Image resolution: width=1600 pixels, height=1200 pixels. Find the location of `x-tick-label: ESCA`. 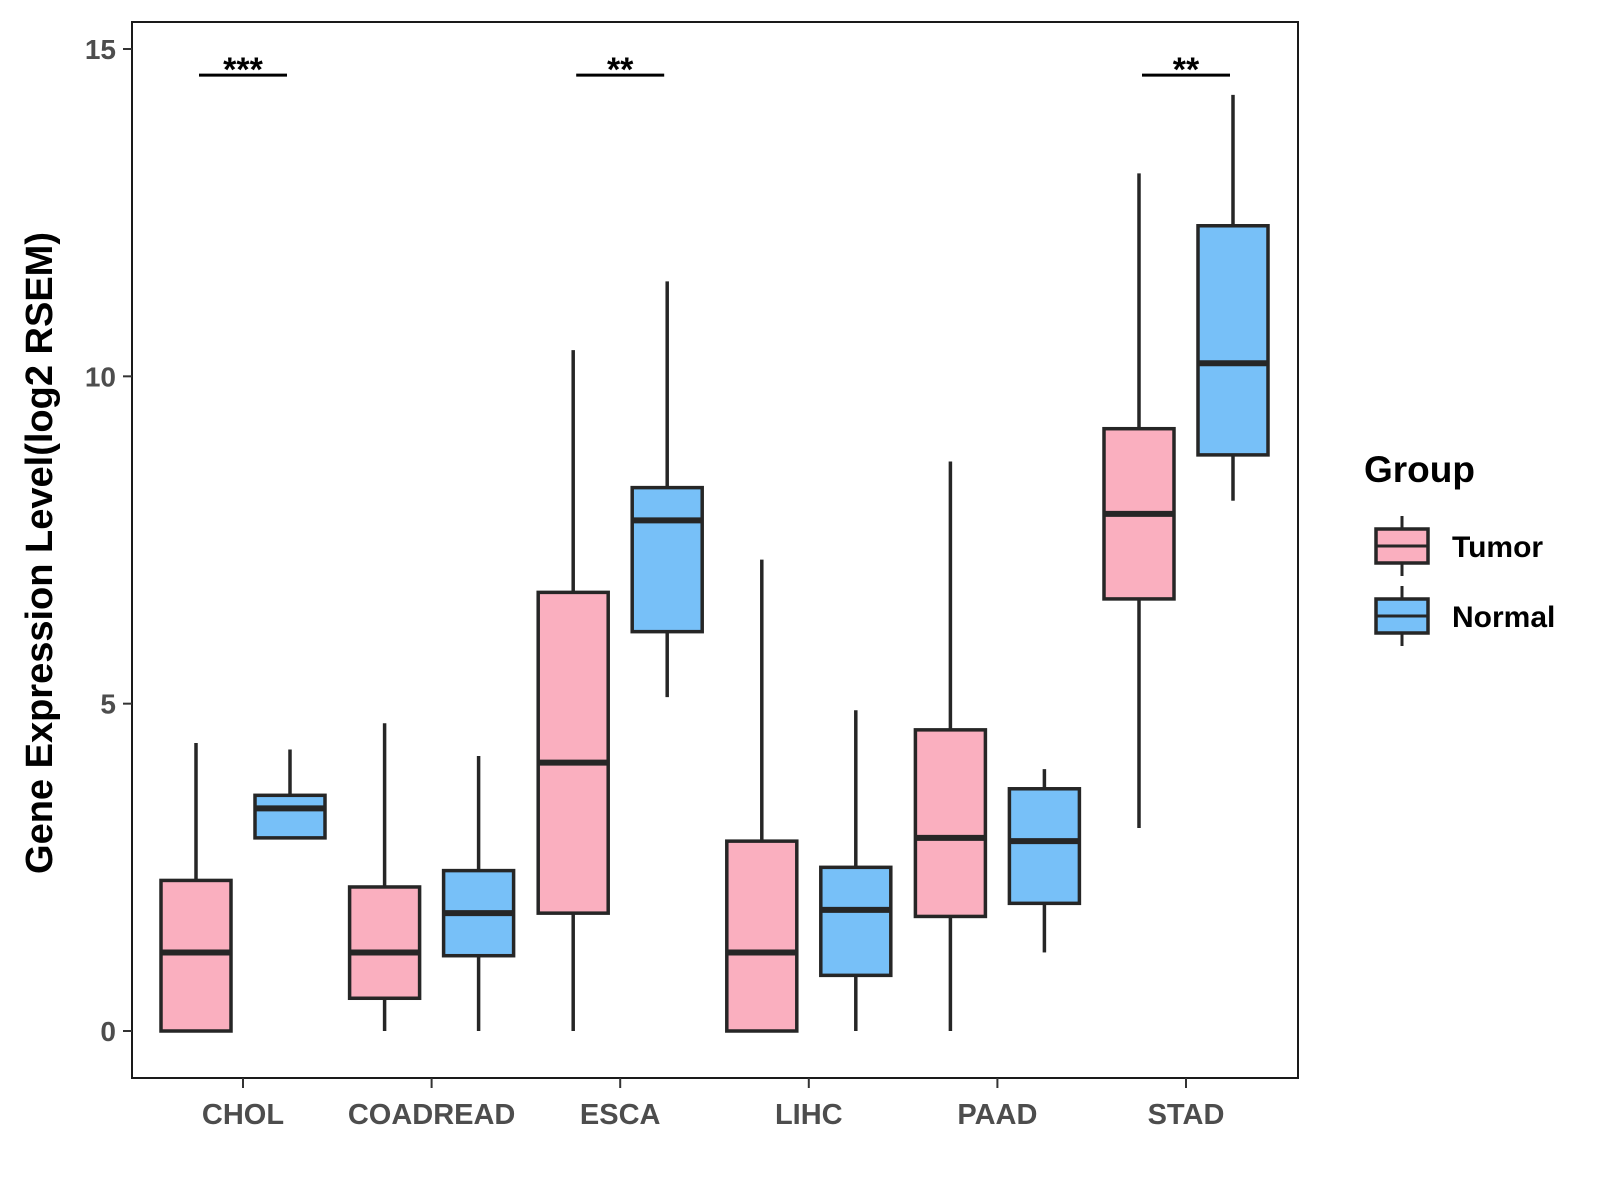

x-tick-label: ESCA is located at coordinates (620, 1115).